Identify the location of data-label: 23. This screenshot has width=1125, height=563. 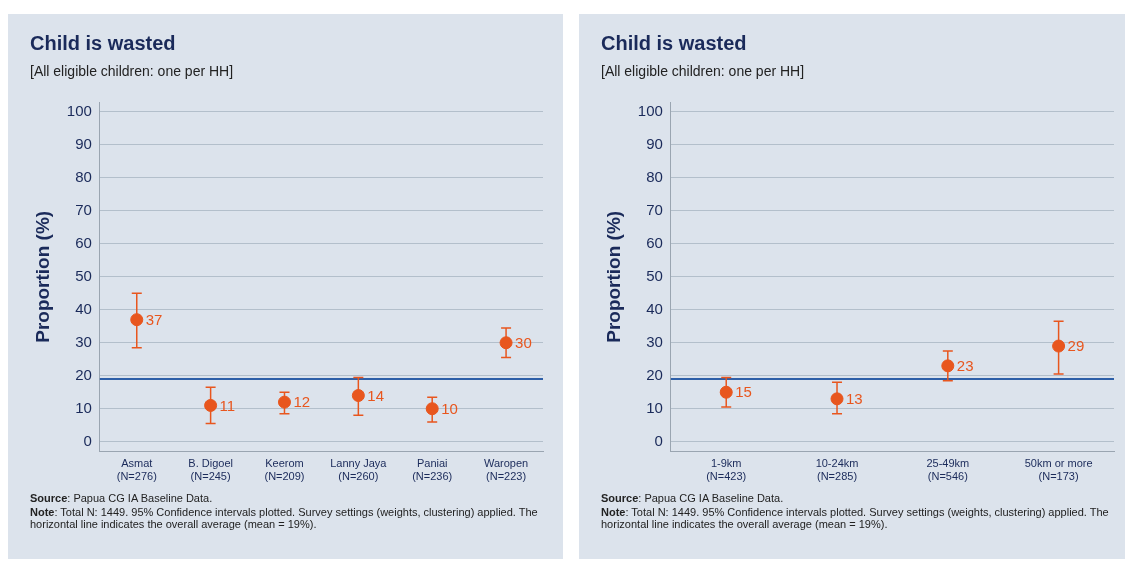
(965, 365).